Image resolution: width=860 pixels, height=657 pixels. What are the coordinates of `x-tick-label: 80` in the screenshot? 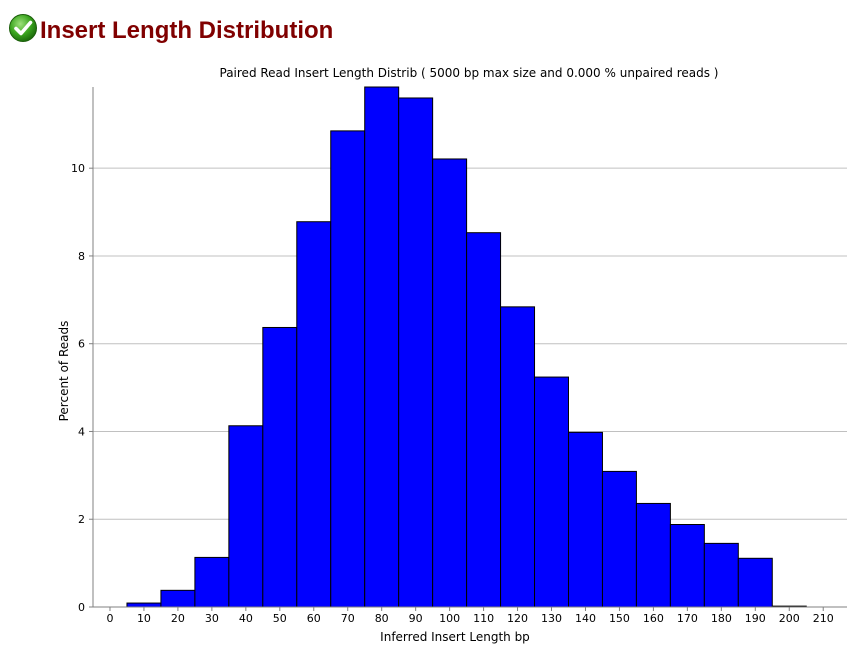 It's located at (382, 618).